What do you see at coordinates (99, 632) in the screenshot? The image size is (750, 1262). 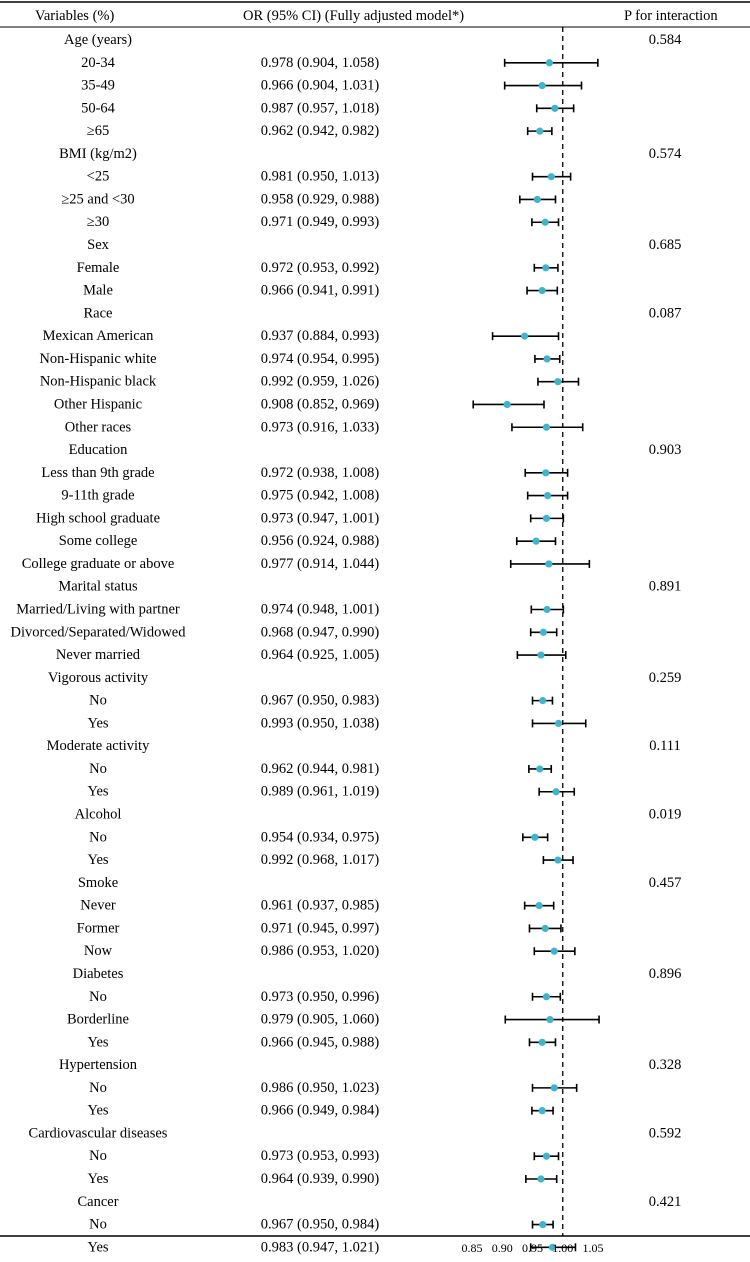 I see `subgroup-label: Divorced/Separated/Widowed` at bounding box center [99, 632].